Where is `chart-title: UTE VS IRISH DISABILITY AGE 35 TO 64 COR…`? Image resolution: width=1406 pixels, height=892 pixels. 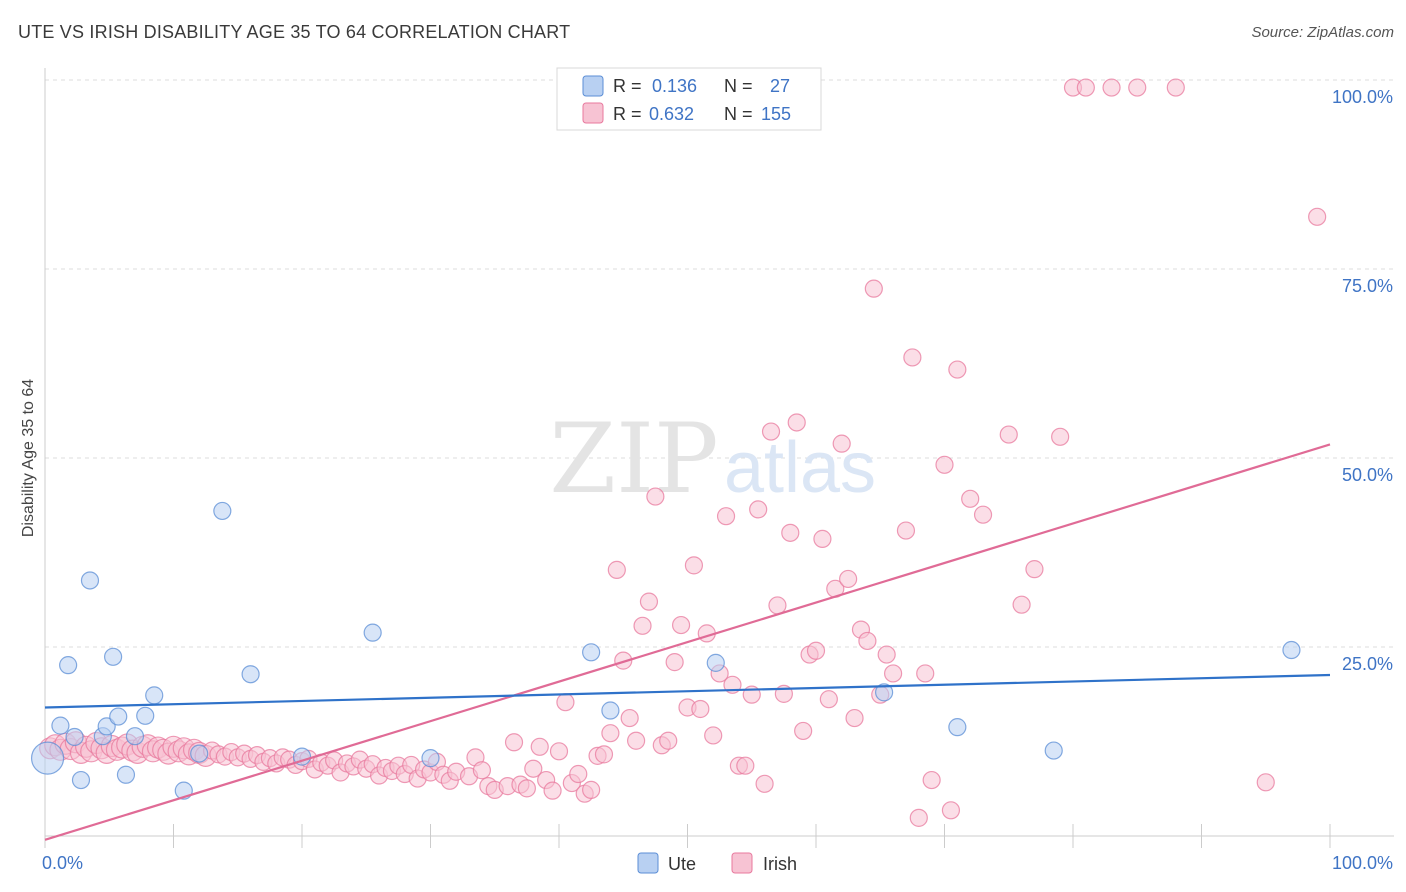 chart-title: UTE VS IRISH DISABILITY AGE 35 TO 64 COR… is located at coordinates (294, 32).